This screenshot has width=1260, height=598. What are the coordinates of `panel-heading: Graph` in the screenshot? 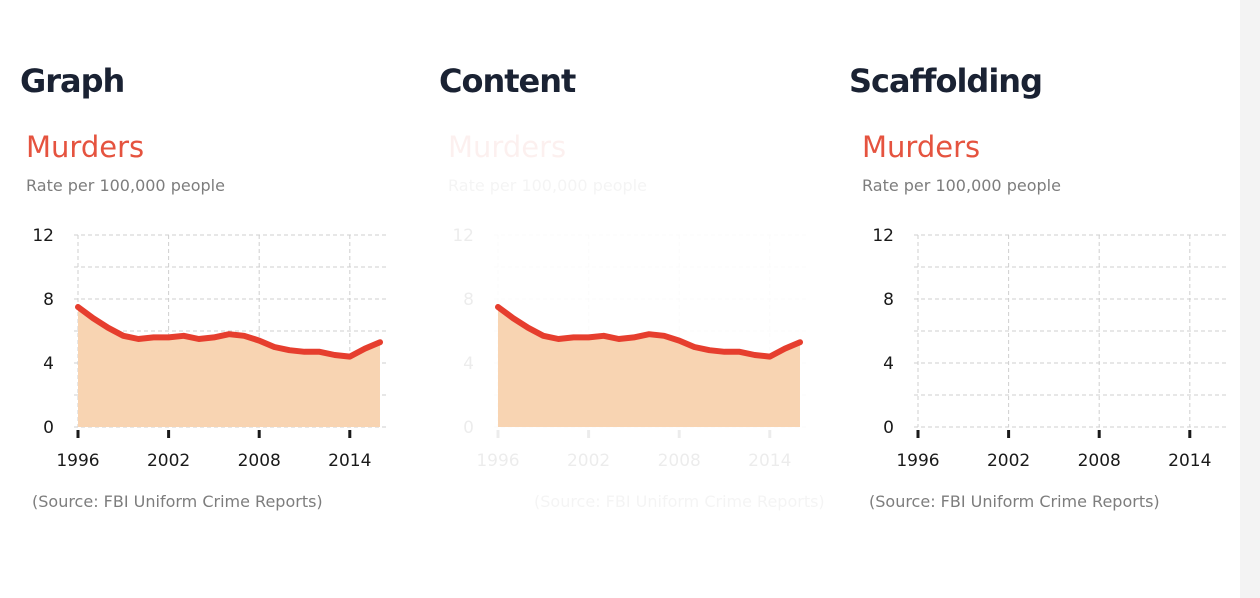 It's located at (72, 81).